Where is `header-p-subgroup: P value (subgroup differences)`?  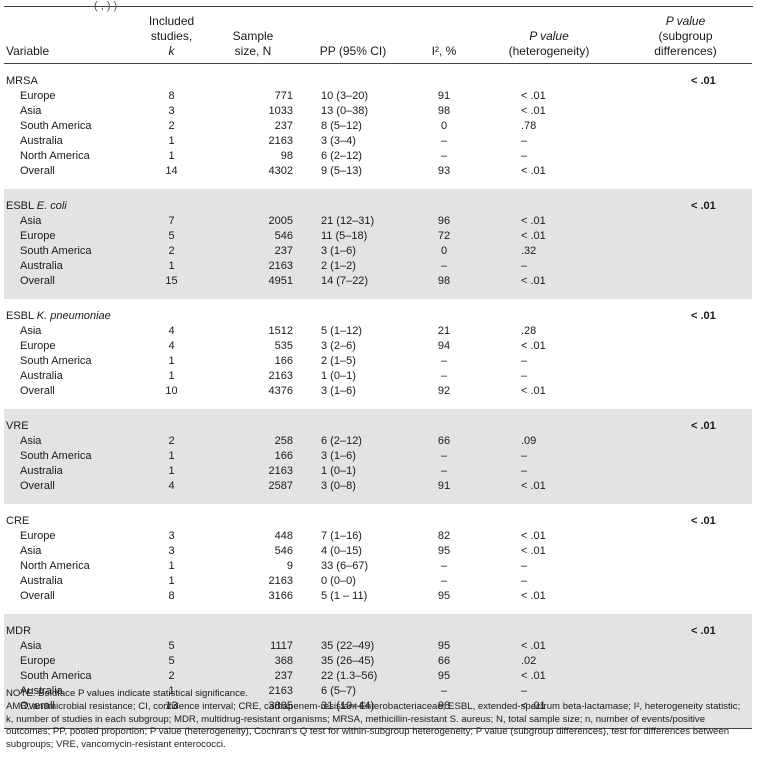 header-p-subgroup: P value (subgroup differences) is located at coordinates (685, 36).